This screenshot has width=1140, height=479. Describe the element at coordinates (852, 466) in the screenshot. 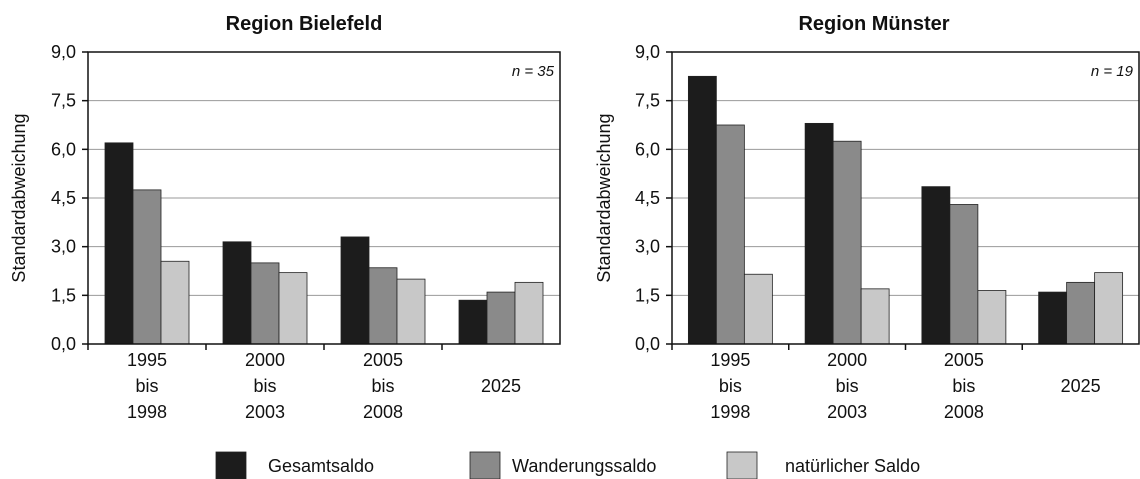

I see `legend-label: natürlicher Saldo` at that location.